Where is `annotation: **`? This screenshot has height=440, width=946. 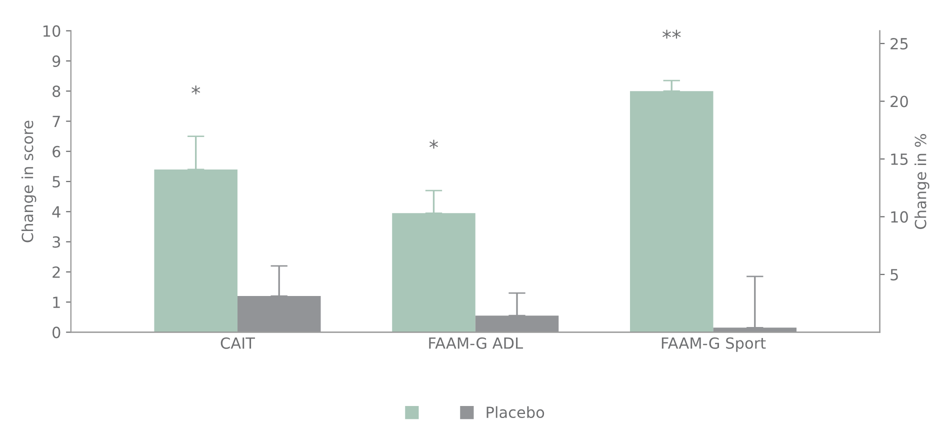
annotation: ** is located at coordinates (671, 34).